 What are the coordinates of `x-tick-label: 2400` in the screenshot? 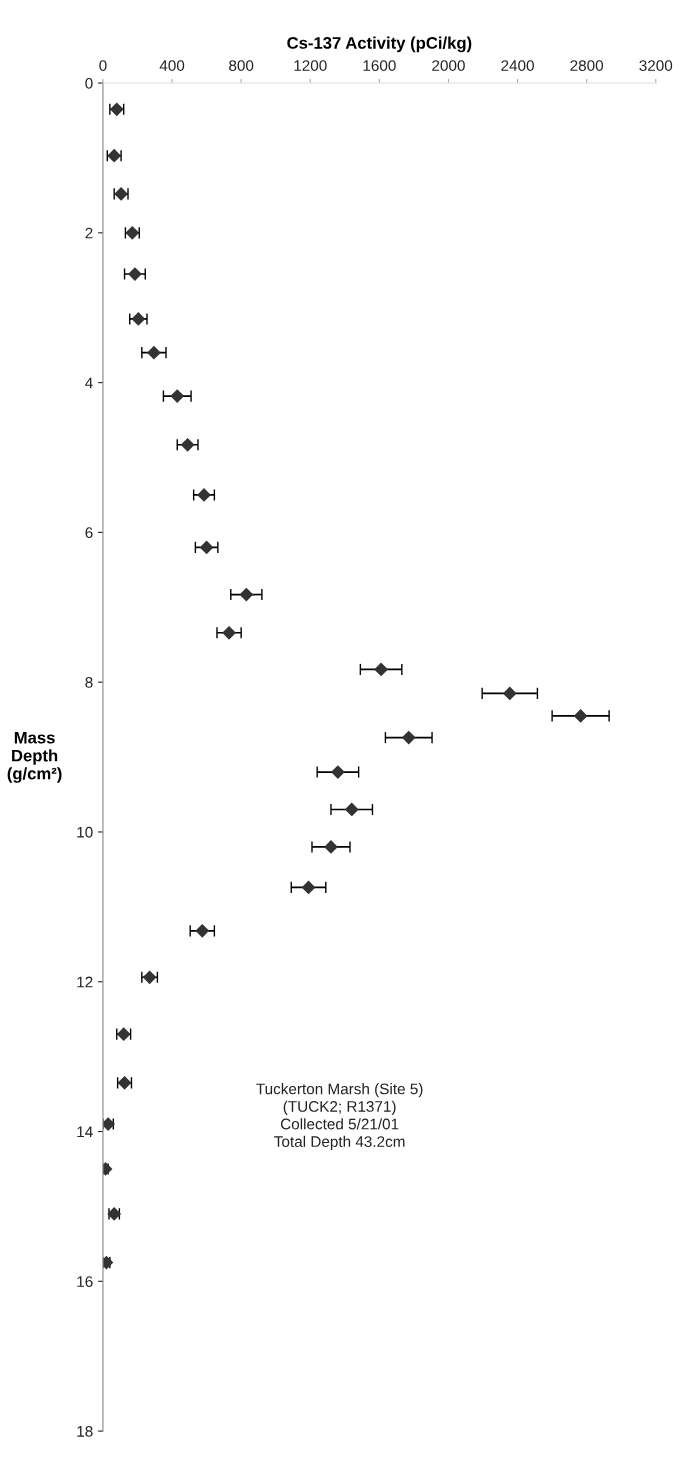 It's located at (517, 65).